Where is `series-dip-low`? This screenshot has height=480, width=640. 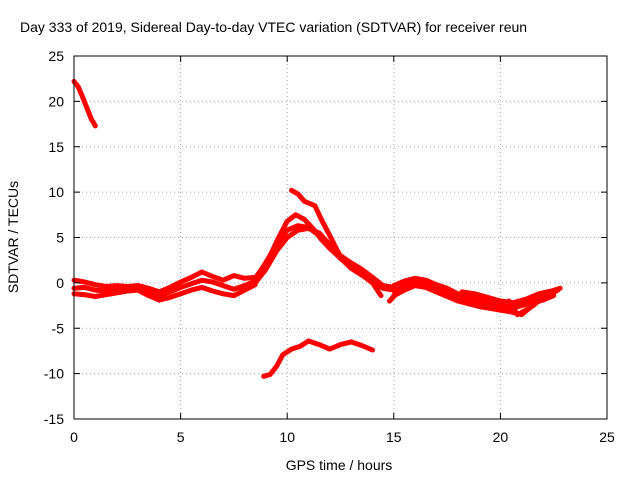
series-dip-low is located at coordinates (398, 292).